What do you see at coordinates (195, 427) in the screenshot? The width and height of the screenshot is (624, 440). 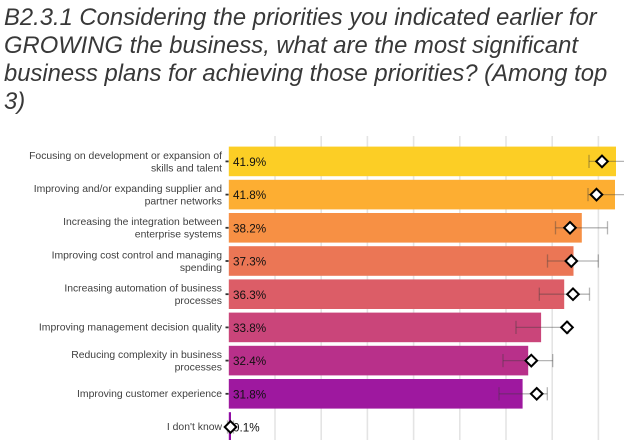 I see `svg-text: I don't know` at bounding box center [195, 427].